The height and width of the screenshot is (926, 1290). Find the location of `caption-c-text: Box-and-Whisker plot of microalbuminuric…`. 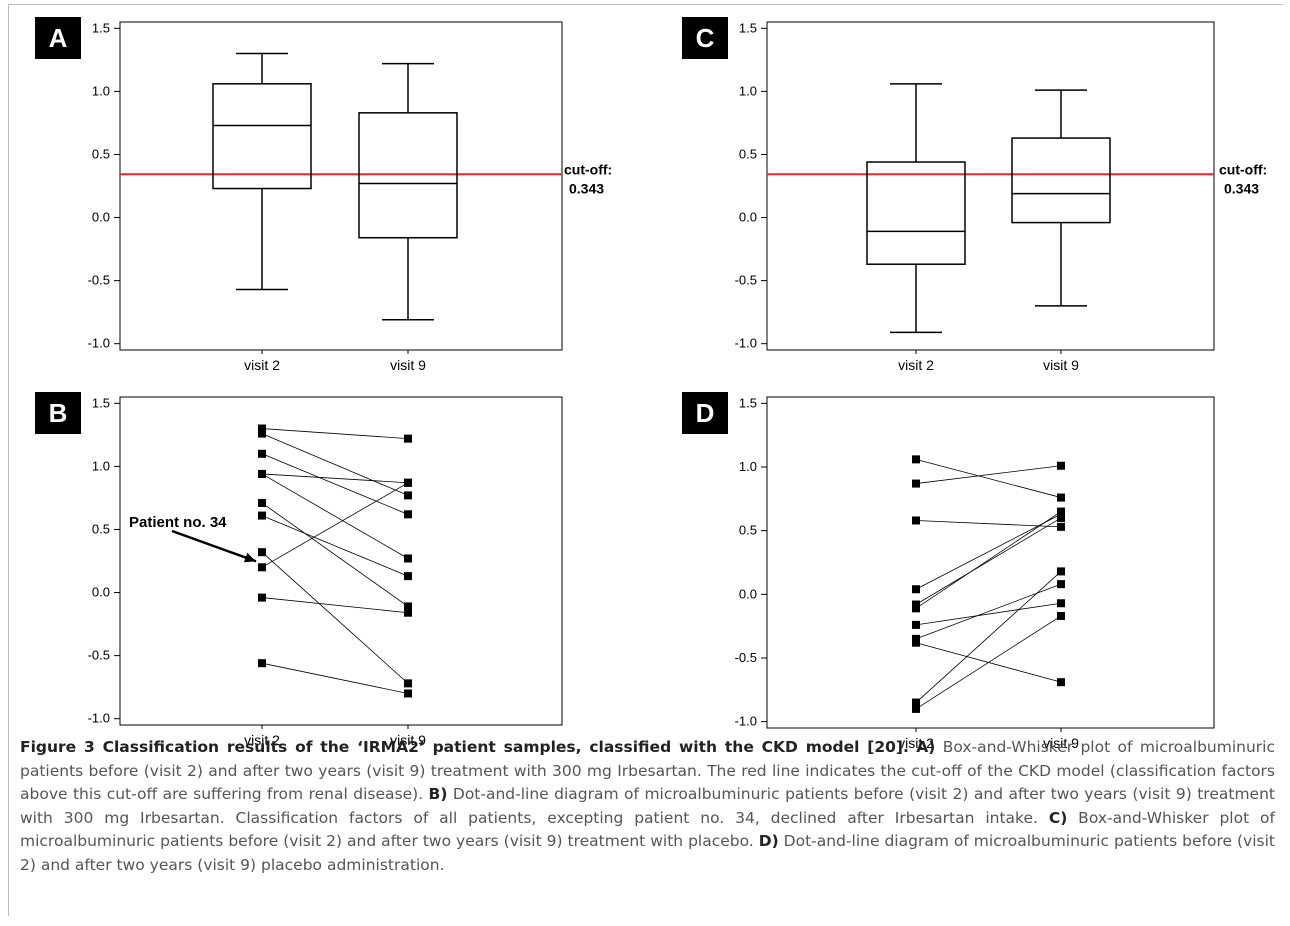

caption-c-text: Box-and-Whisker plot of microalbuminuric… is located at coordinates (647, 829).